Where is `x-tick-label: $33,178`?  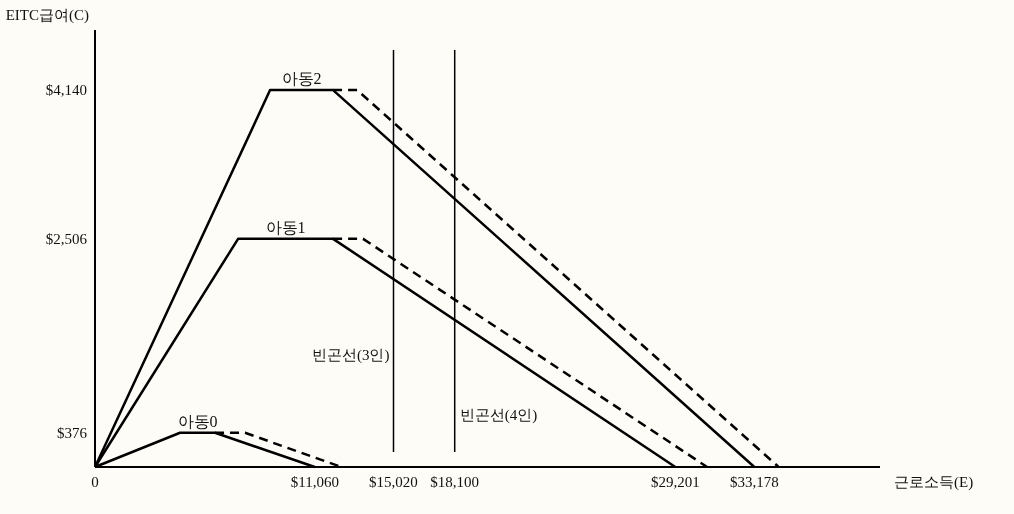
x-tick-label: $33,178 is located at coordinates (754, 482).